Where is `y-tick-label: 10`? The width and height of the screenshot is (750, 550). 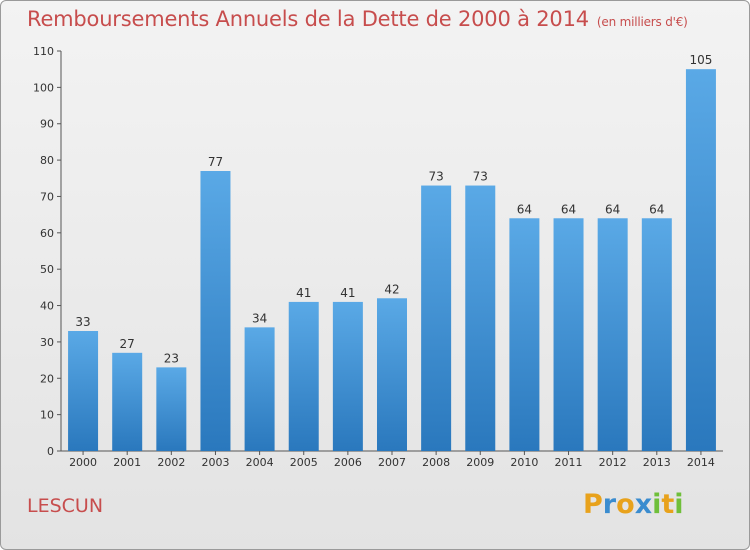
y-tick-label: 10 is located at coordinates (47, 415).